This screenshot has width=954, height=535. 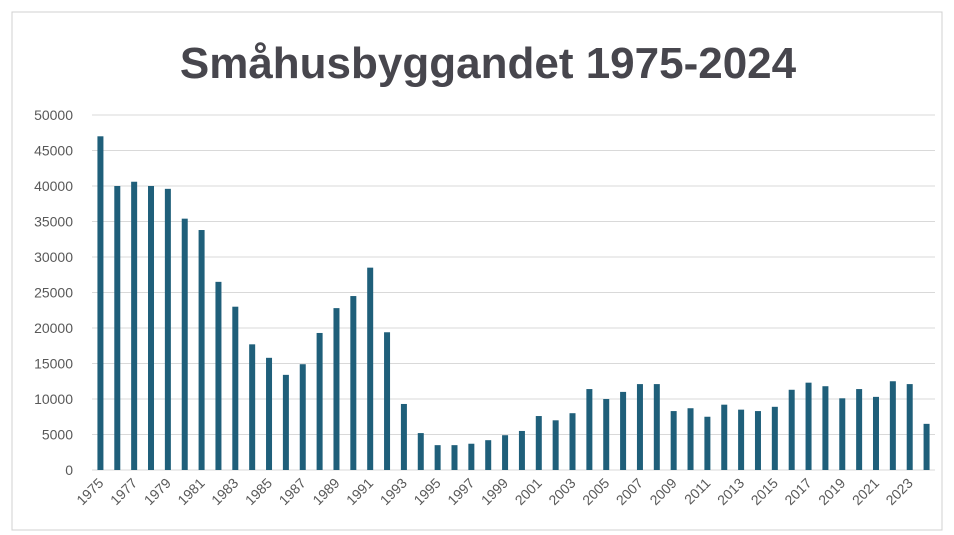 I want to click on y-tick-label: 25000, so click(x=53, y=293).